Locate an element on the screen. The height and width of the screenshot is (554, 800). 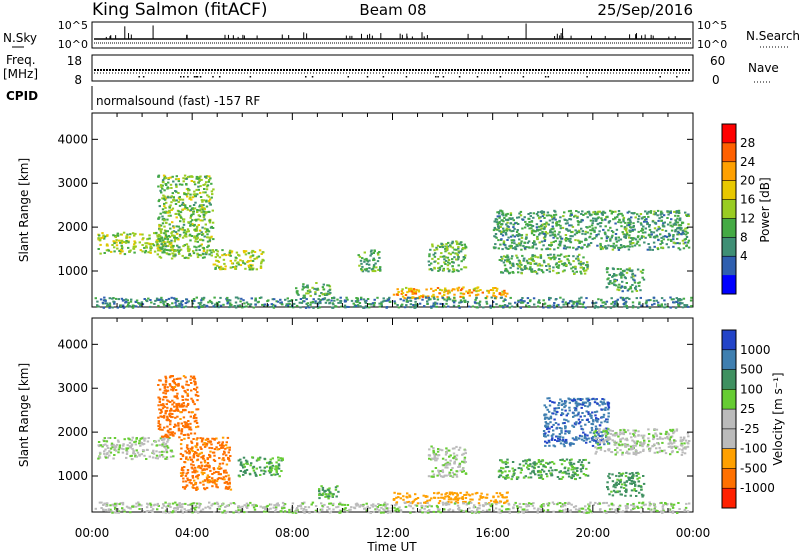
noise-left-tick-bottom: 10^0 is located at coordinates (73, 44).